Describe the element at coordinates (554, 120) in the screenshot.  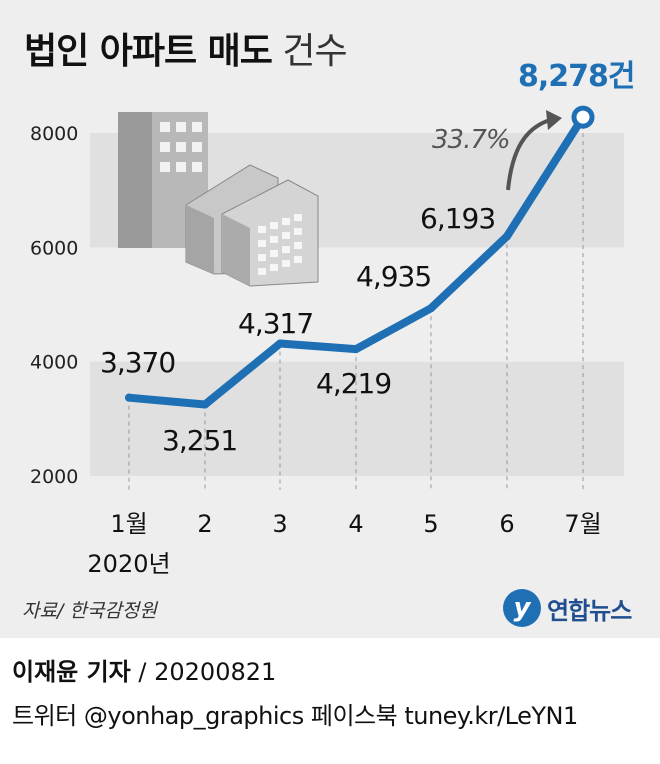
I see `arrow-head` at that location.